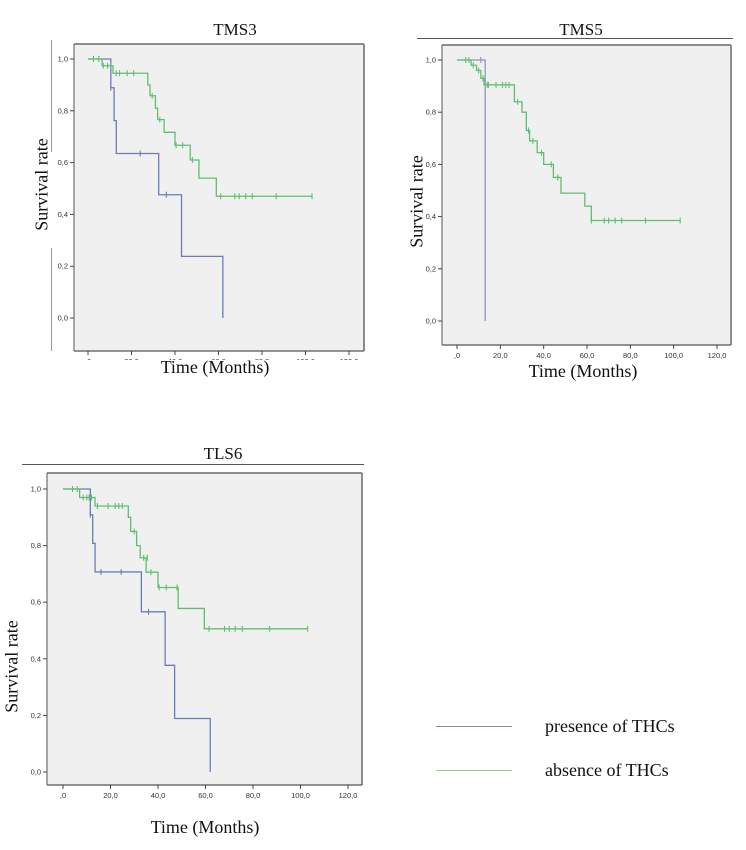 Image resolution: width=746 pixels, height=850 pixels. What do you see at coordinates (36, 545) in the screenshot?
I see `y-tick-label-tls6: 0,8` at bounding box center [36, 545].